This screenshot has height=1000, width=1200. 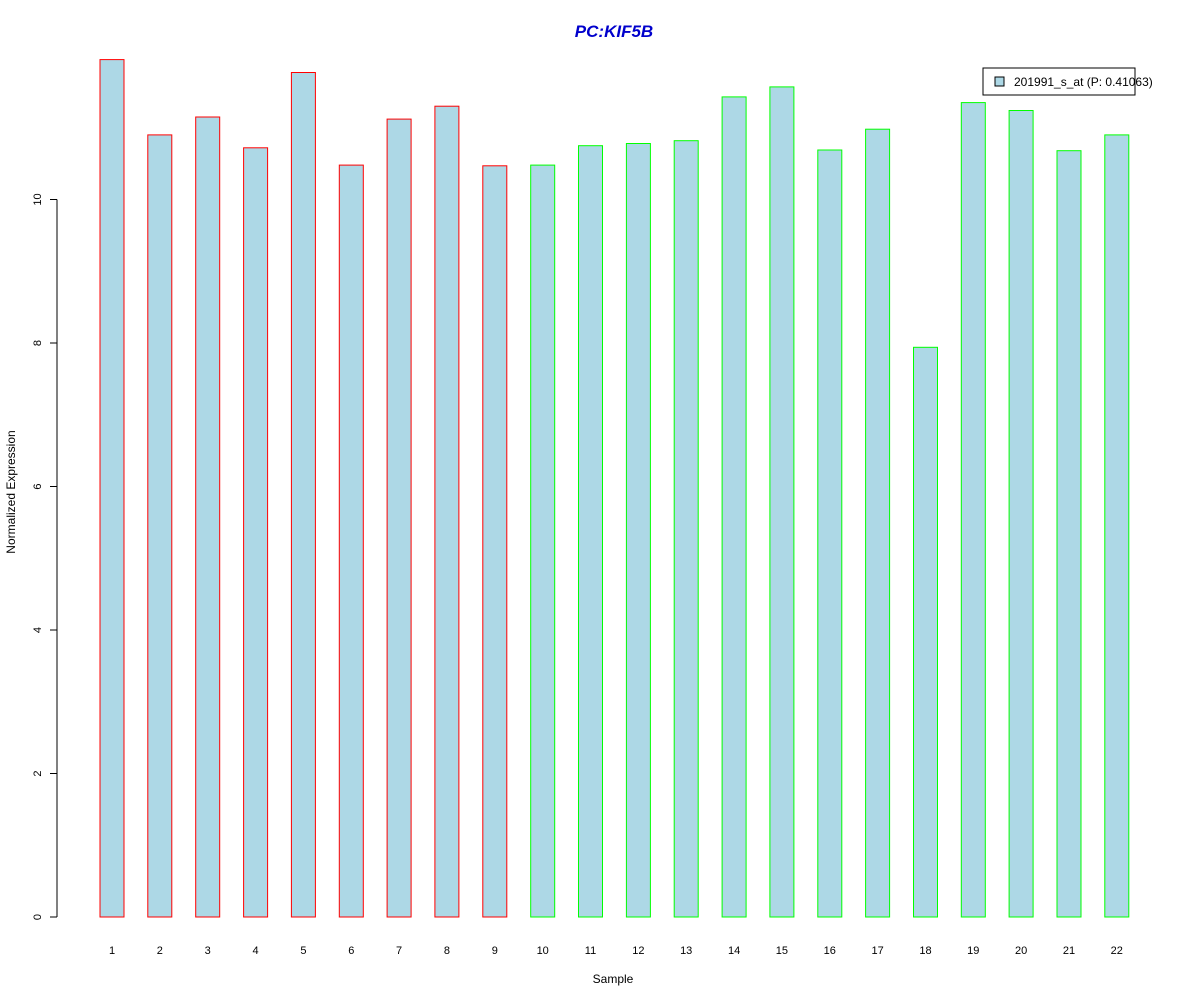 What do you see at coordinates (925, 951) in the screenshot?
I see `x-tick-label: 18` at bounding box center [925, 951].